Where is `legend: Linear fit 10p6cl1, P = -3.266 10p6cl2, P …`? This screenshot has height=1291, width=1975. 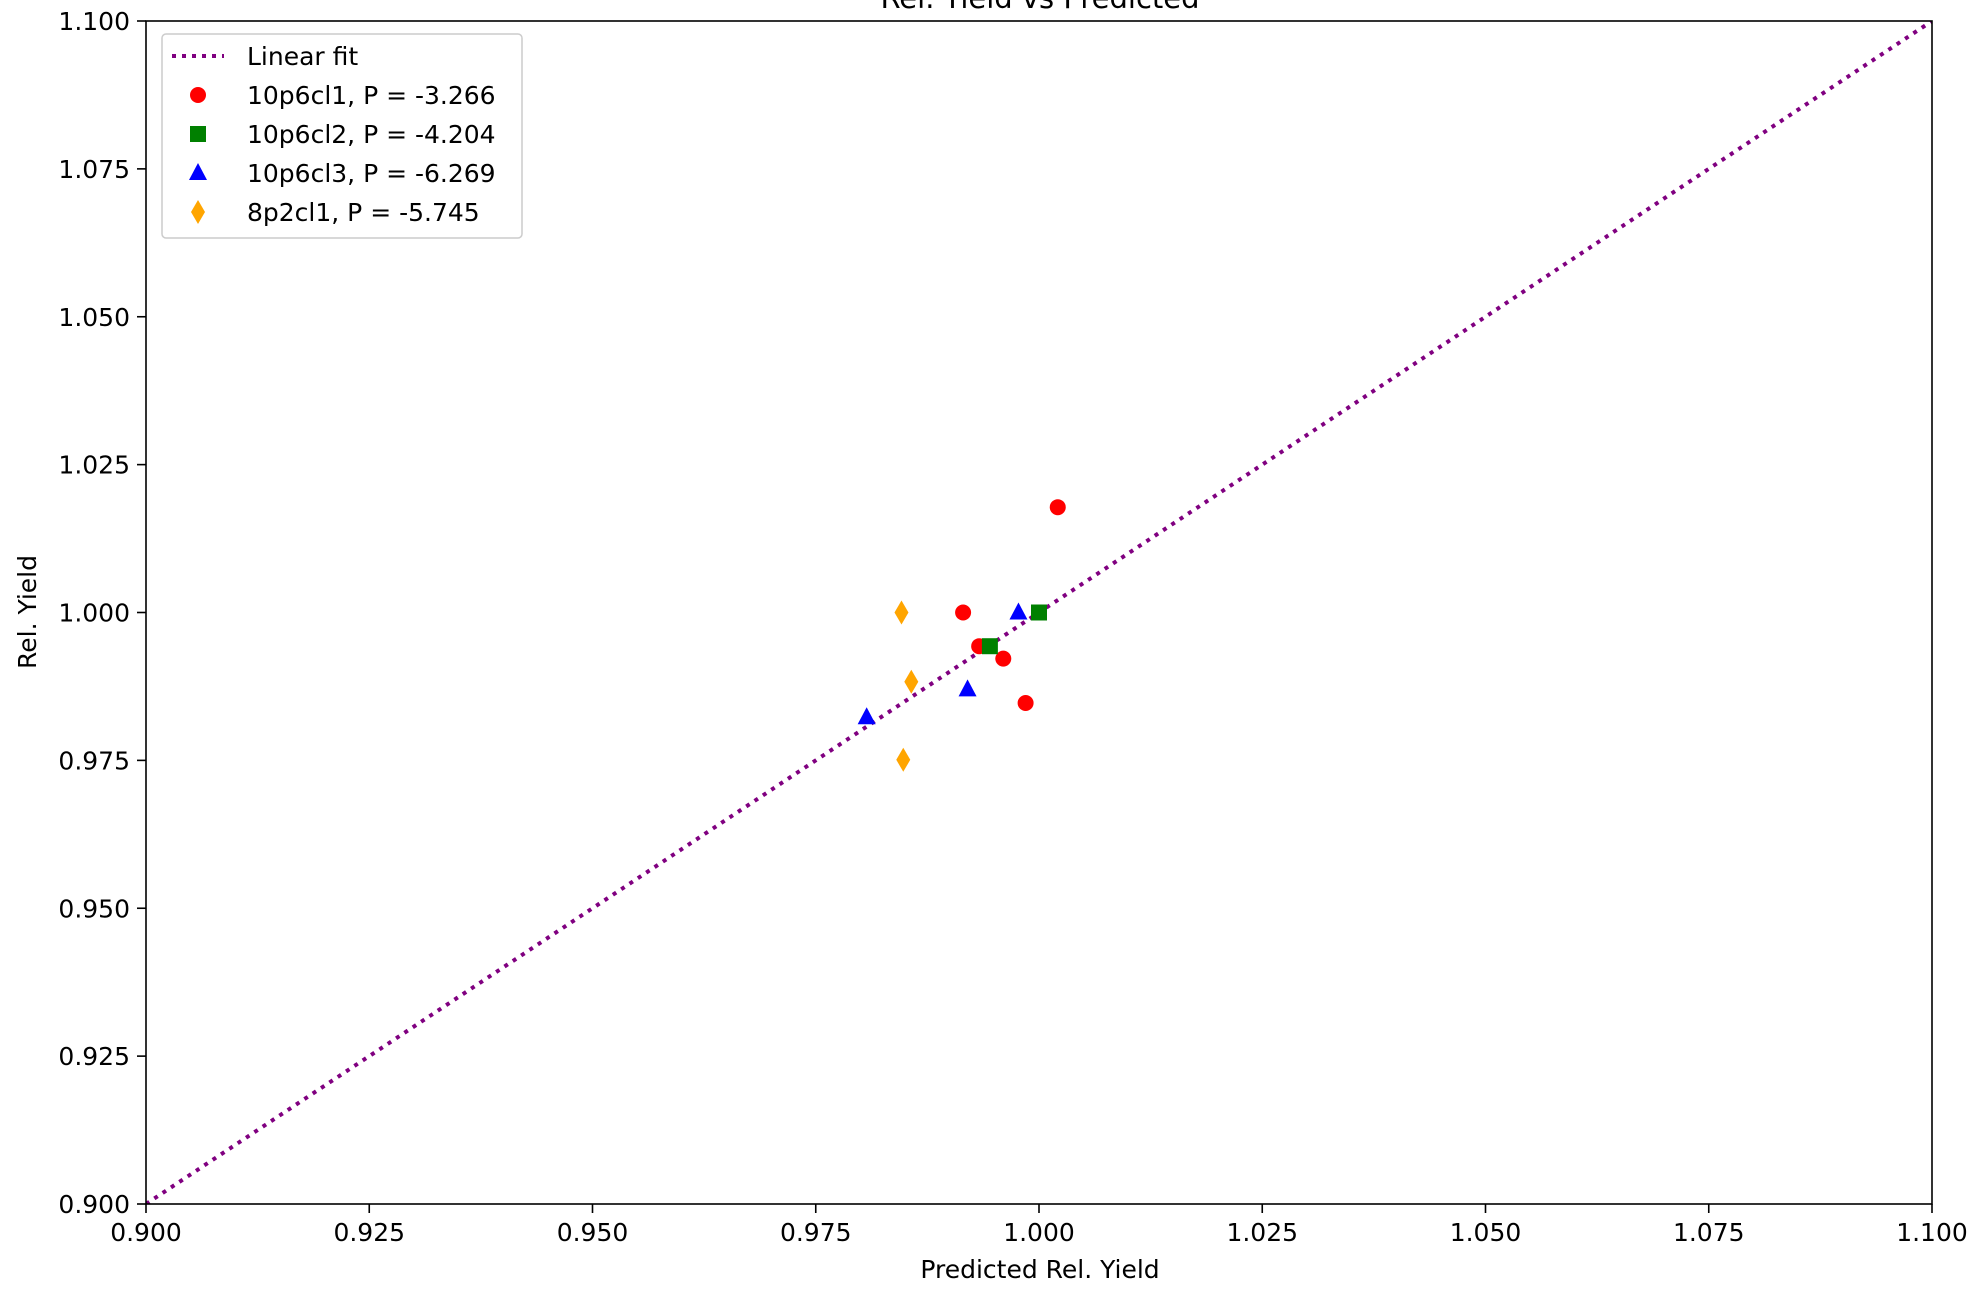 legend: Linear fit 10p6cl1, P = -3.266 10p6cl2, P … is located at coordinates (342, 136).